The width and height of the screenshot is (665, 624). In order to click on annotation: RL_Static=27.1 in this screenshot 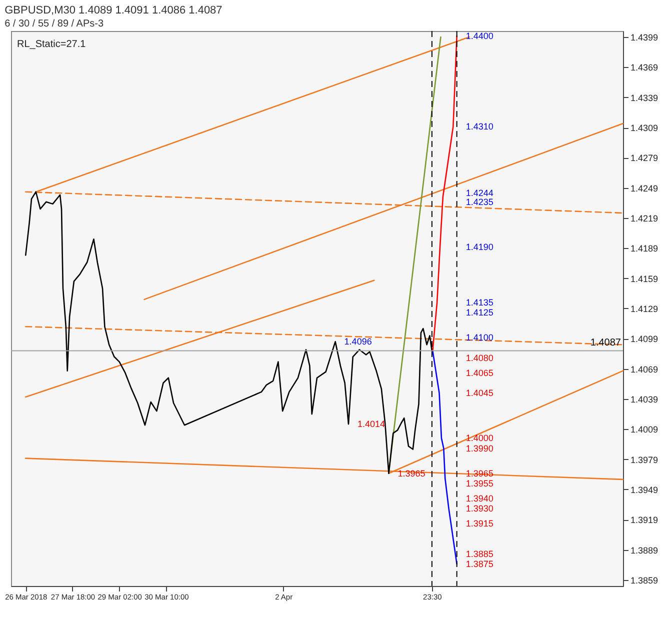, I will do `click(51, 44)`.